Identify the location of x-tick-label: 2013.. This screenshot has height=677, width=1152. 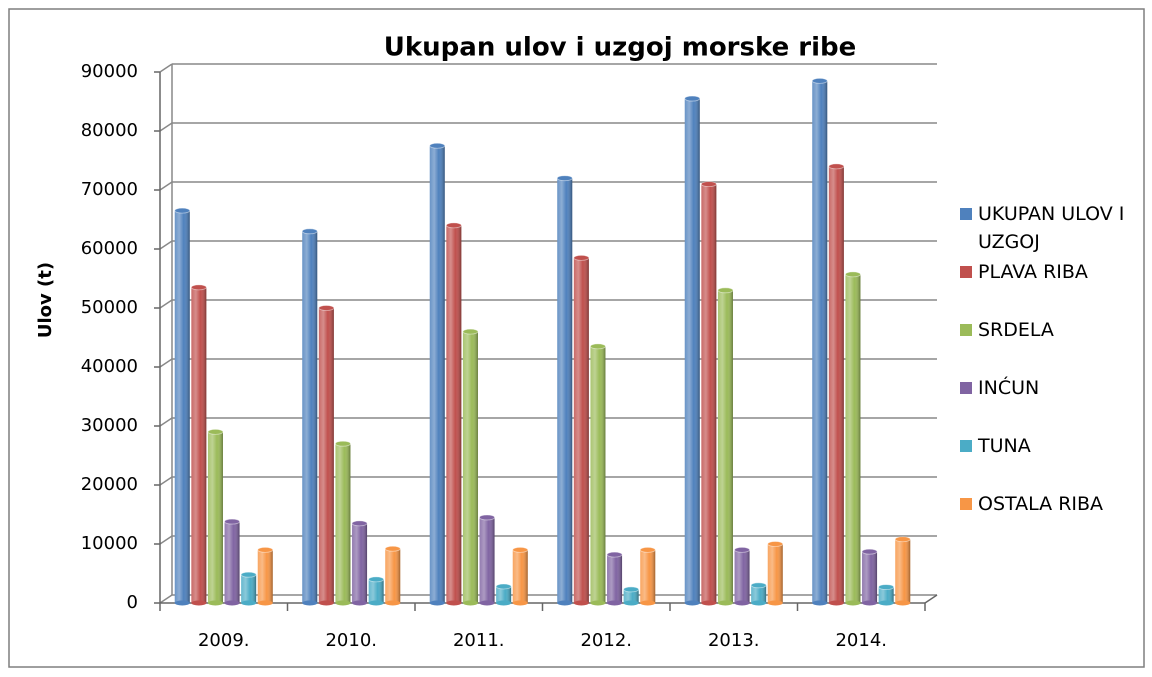
(734, 640).